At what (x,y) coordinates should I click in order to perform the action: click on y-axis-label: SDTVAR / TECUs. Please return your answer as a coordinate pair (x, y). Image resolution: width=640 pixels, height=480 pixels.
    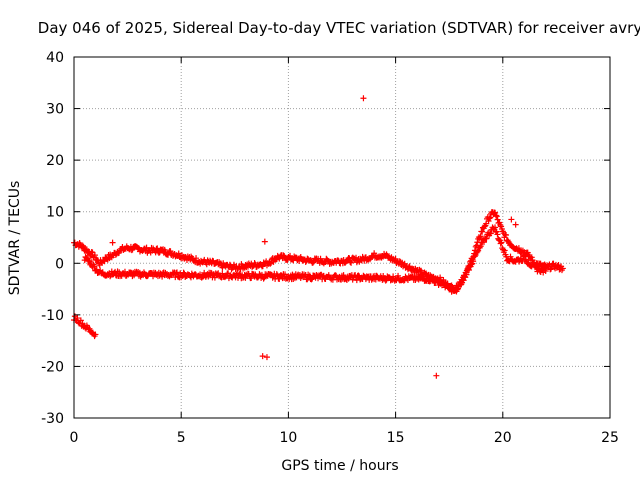
    Looking at the image, I should click on (15, 238).